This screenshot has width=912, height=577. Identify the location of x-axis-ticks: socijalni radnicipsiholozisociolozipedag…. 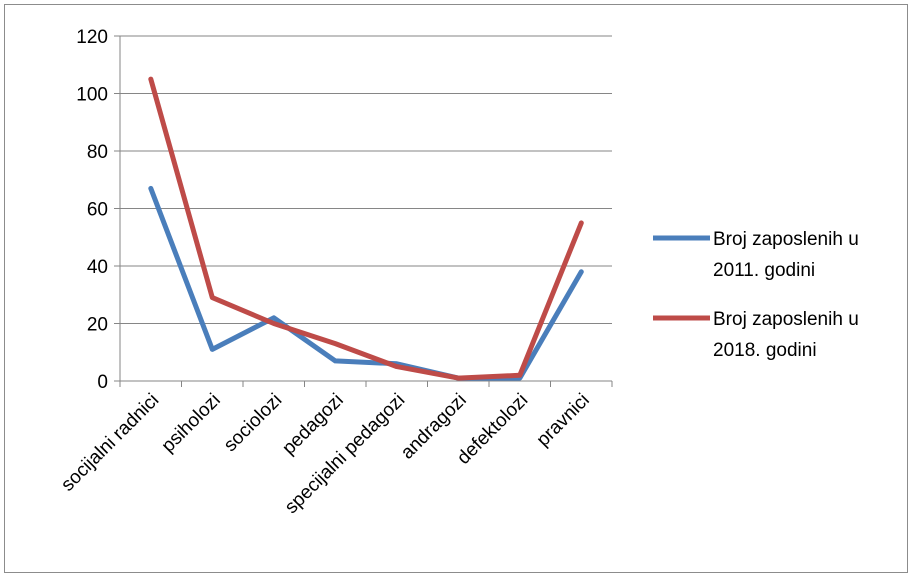
(325, 454).